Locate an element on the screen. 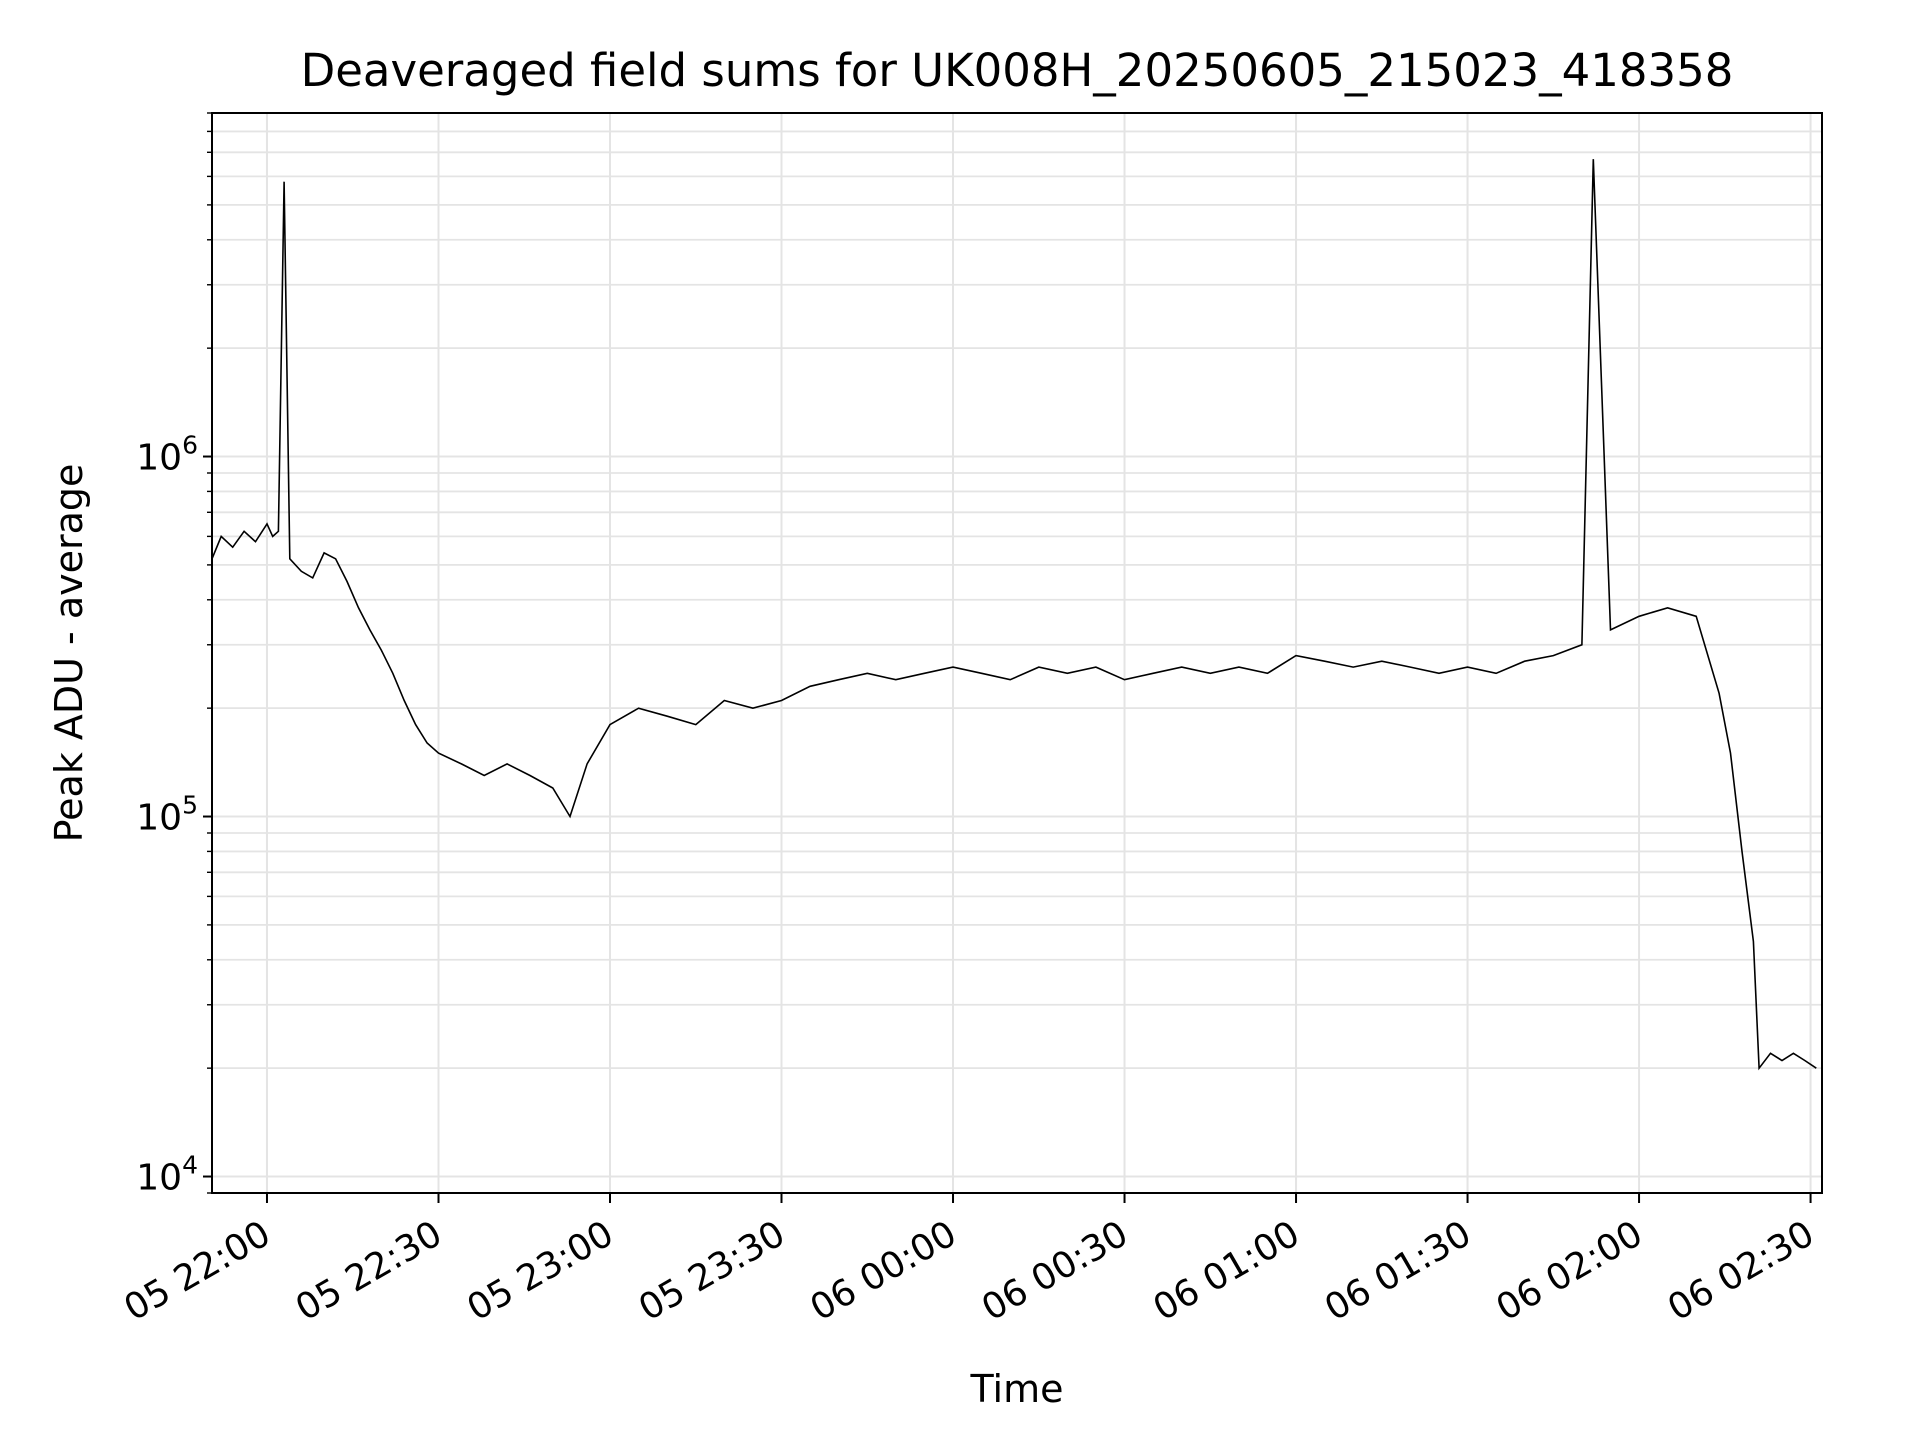 Image resolution: width=1920 pixels, height=1440 pixels. y-tick-label: 10⁴ is located at coordinates (167, 1175).